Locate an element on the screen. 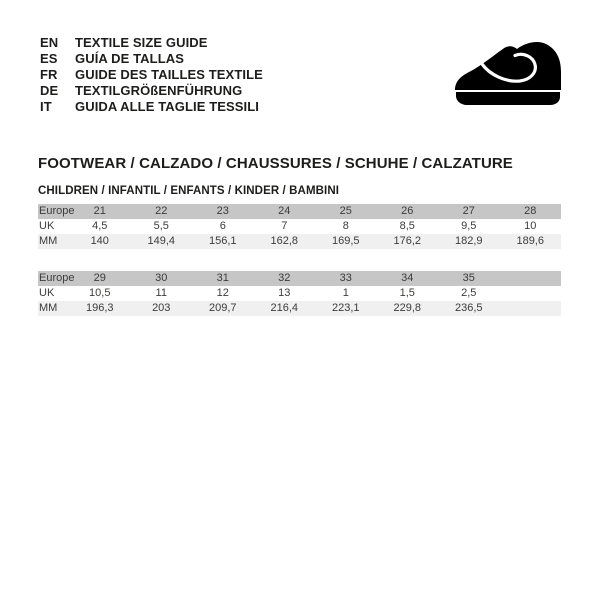 The height and width of the screenshot is (600, 600). children-shoe-icon is located at coordinates (508, 73).